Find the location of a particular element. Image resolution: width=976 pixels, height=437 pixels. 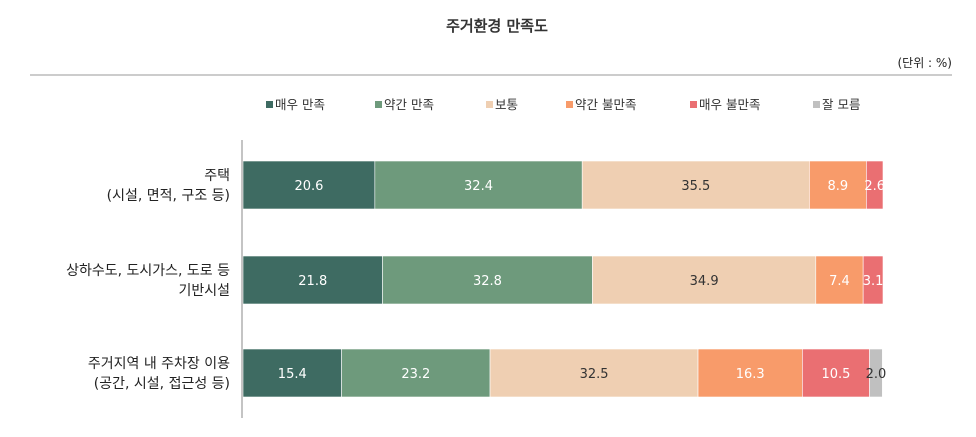

data-label: 7.4 is located at coordinates (839, 281).